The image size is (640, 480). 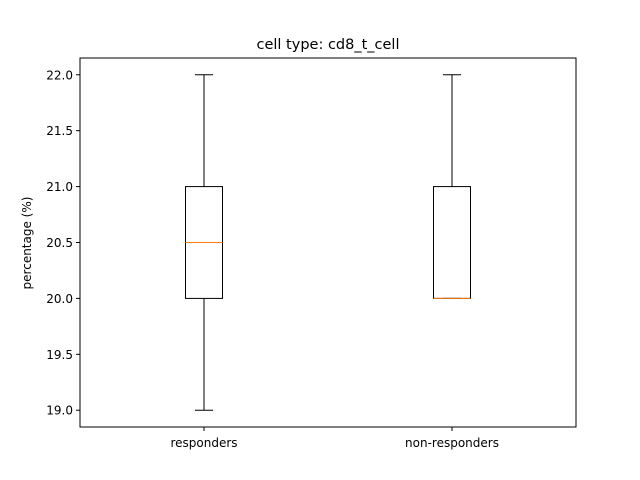 What do you see at coordinates (59, 131) in the screenshot?
I see `y-tick-label: 21.5` at bounding box center [59, 131].